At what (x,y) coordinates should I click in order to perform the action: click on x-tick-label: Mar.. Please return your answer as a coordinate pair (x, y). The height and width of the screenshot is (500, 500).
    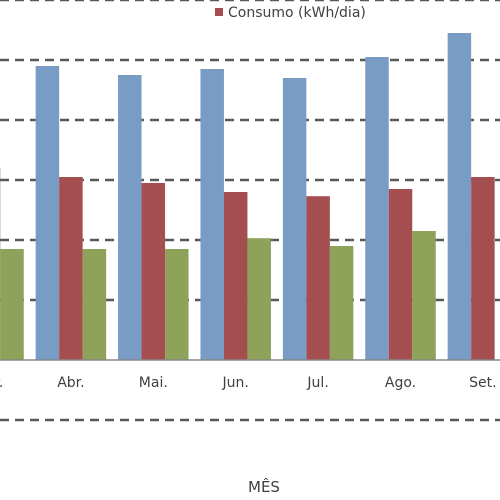
    Looking at the image, I should click on (1, 383).